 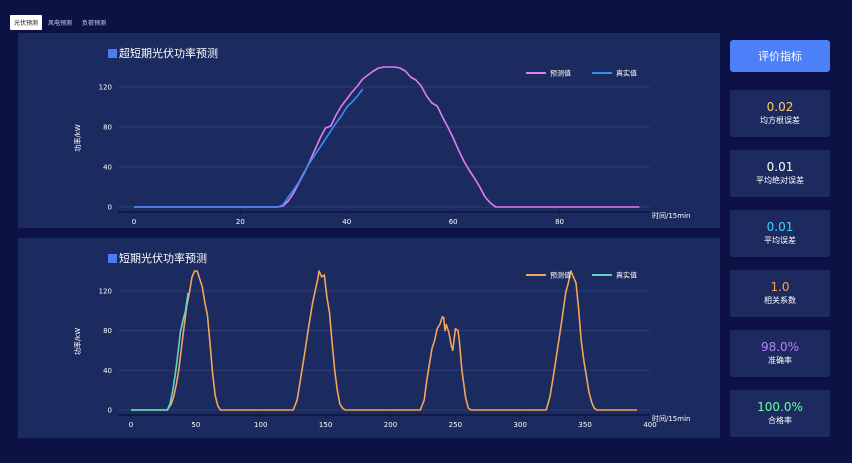 What do you see at coordinates (346, 222) in the screenshot?
I see `x-tick-label: 40` at bounding box center [346, 222].